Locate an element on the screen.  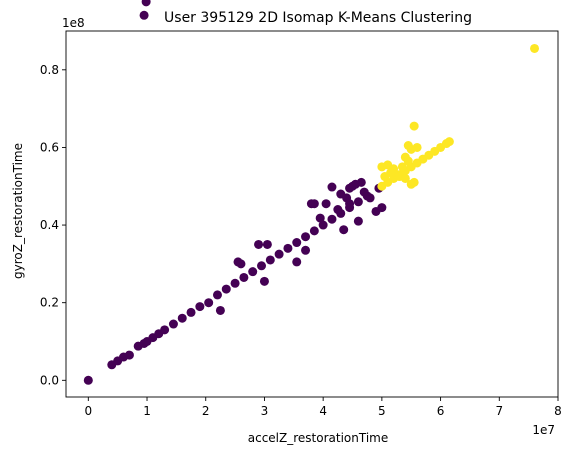
x-tick-label: 8 is located at coordinates (558, 411).